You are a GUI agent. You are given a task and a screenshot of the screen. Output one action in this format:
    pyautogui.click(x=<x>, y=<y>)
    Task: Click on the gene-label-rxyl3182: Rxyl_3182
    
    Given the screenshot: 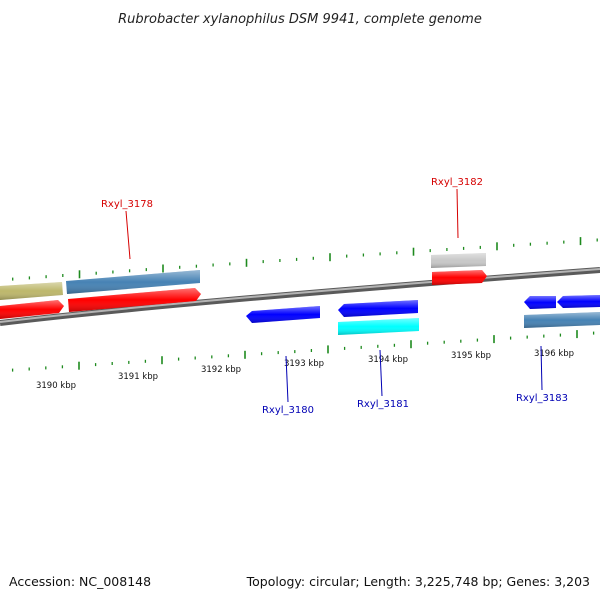 What is the action you would take?
    pyautogui.click(x=457, y=182)
    